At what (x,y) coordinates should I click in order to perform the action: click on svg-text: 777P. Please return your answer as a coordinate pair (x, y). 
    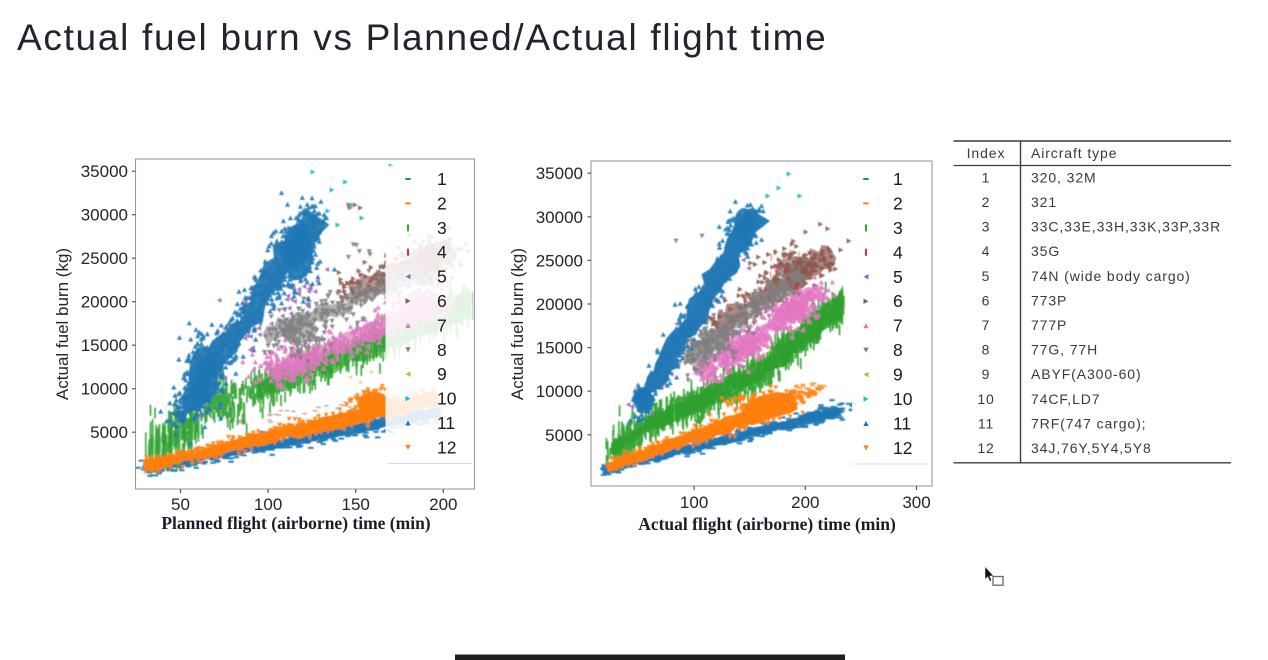
    Looking at the image, I should click on (1049, 325).